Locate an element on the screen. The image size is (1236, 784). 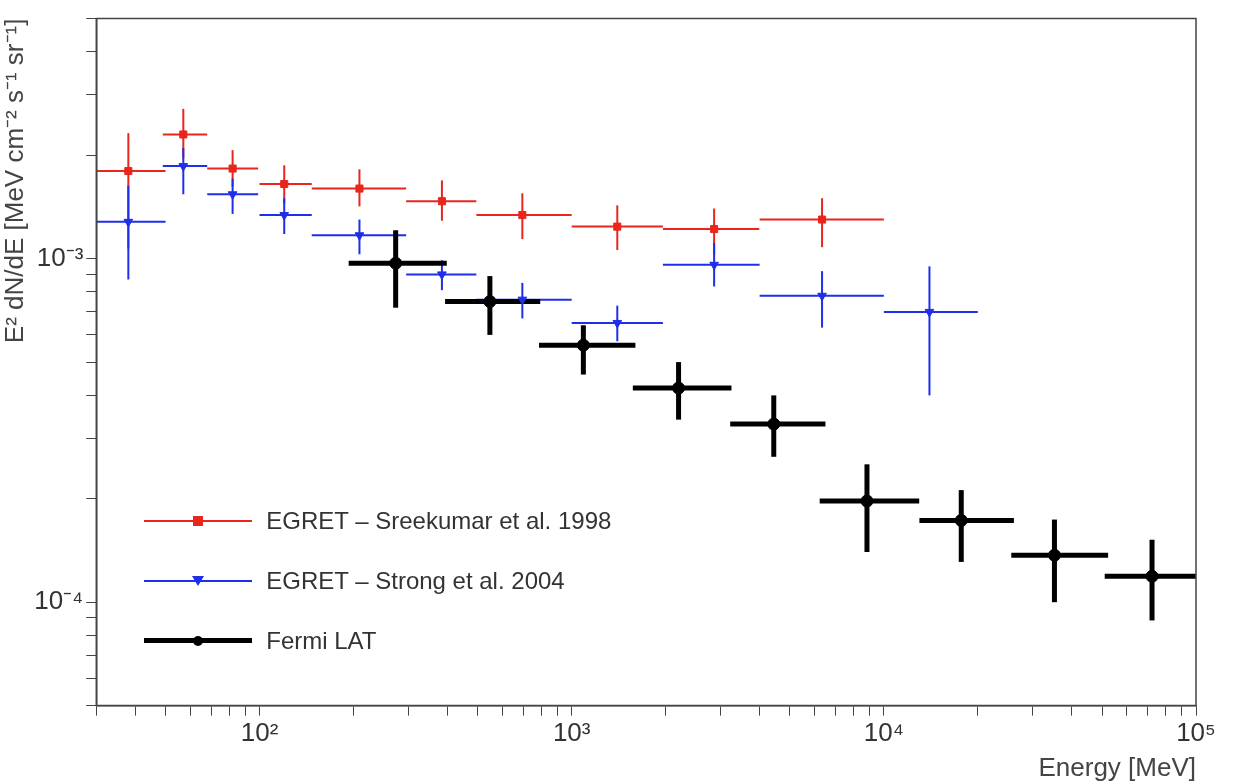
x-axis-title: Energy [MeV] is located at coordinates (1117, 766).